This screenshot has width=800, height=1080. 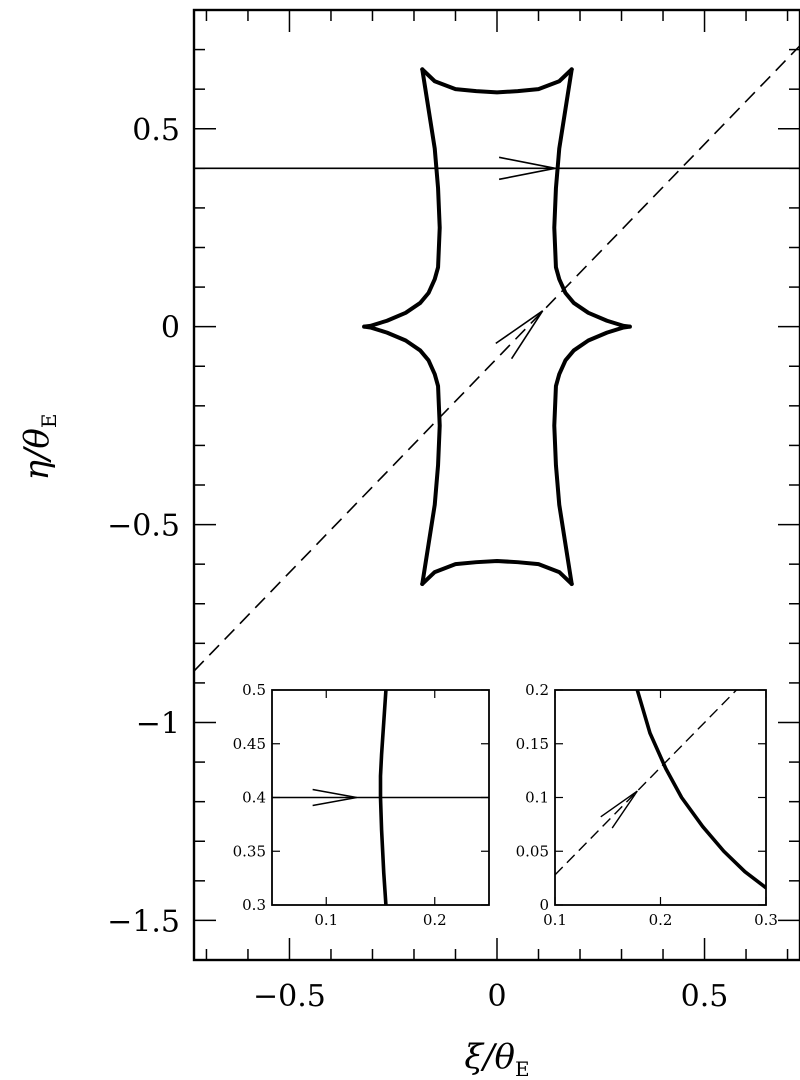 I want to click on x-tick-label: 0.5, so click(x=705, y=996).